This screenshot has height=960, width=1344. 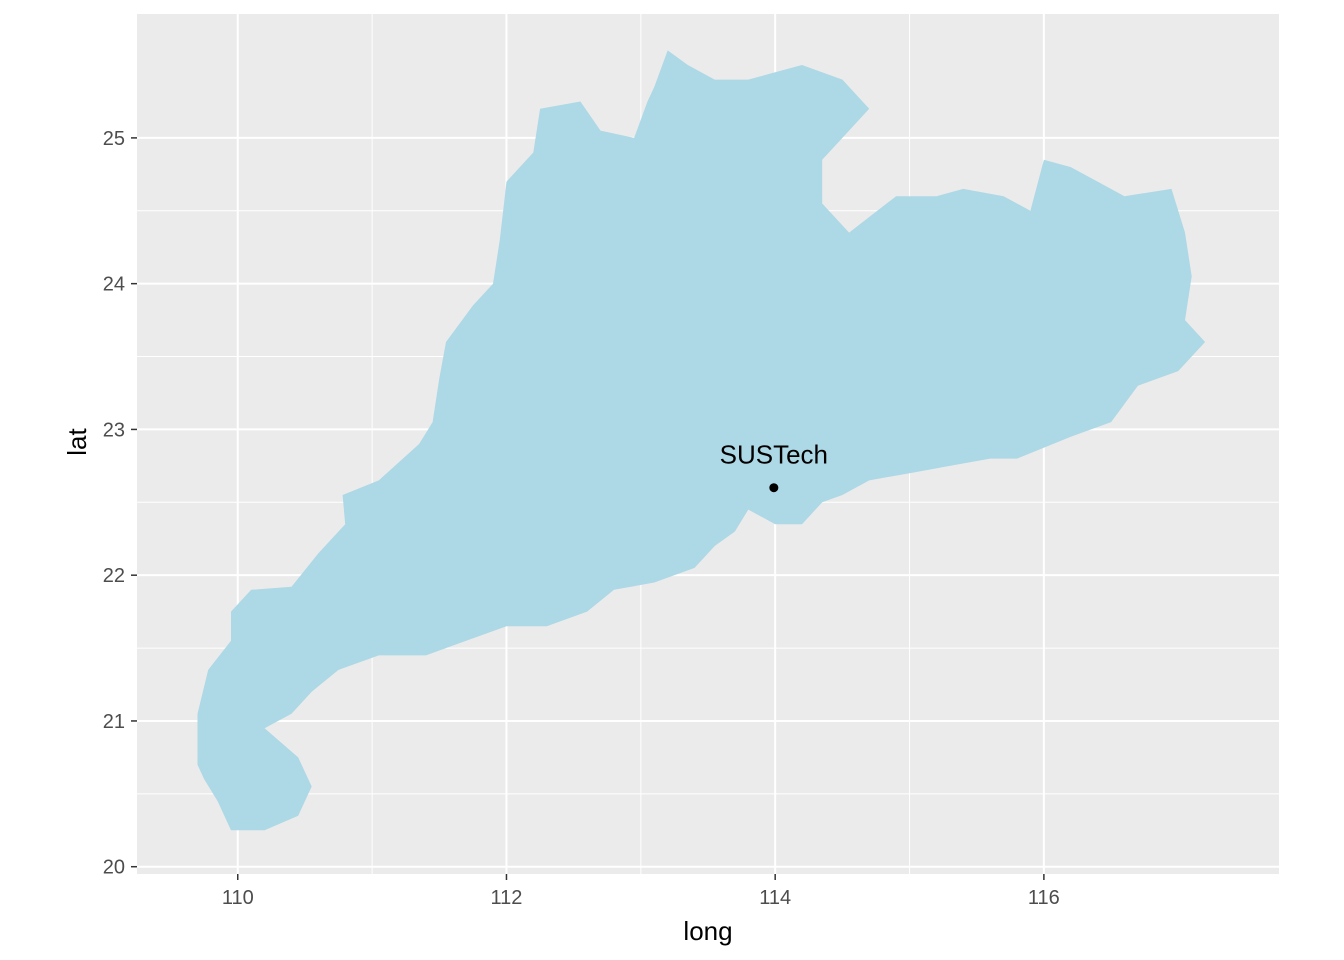 I want to click on y-axis-title: lat, so click(x=77, y=441).